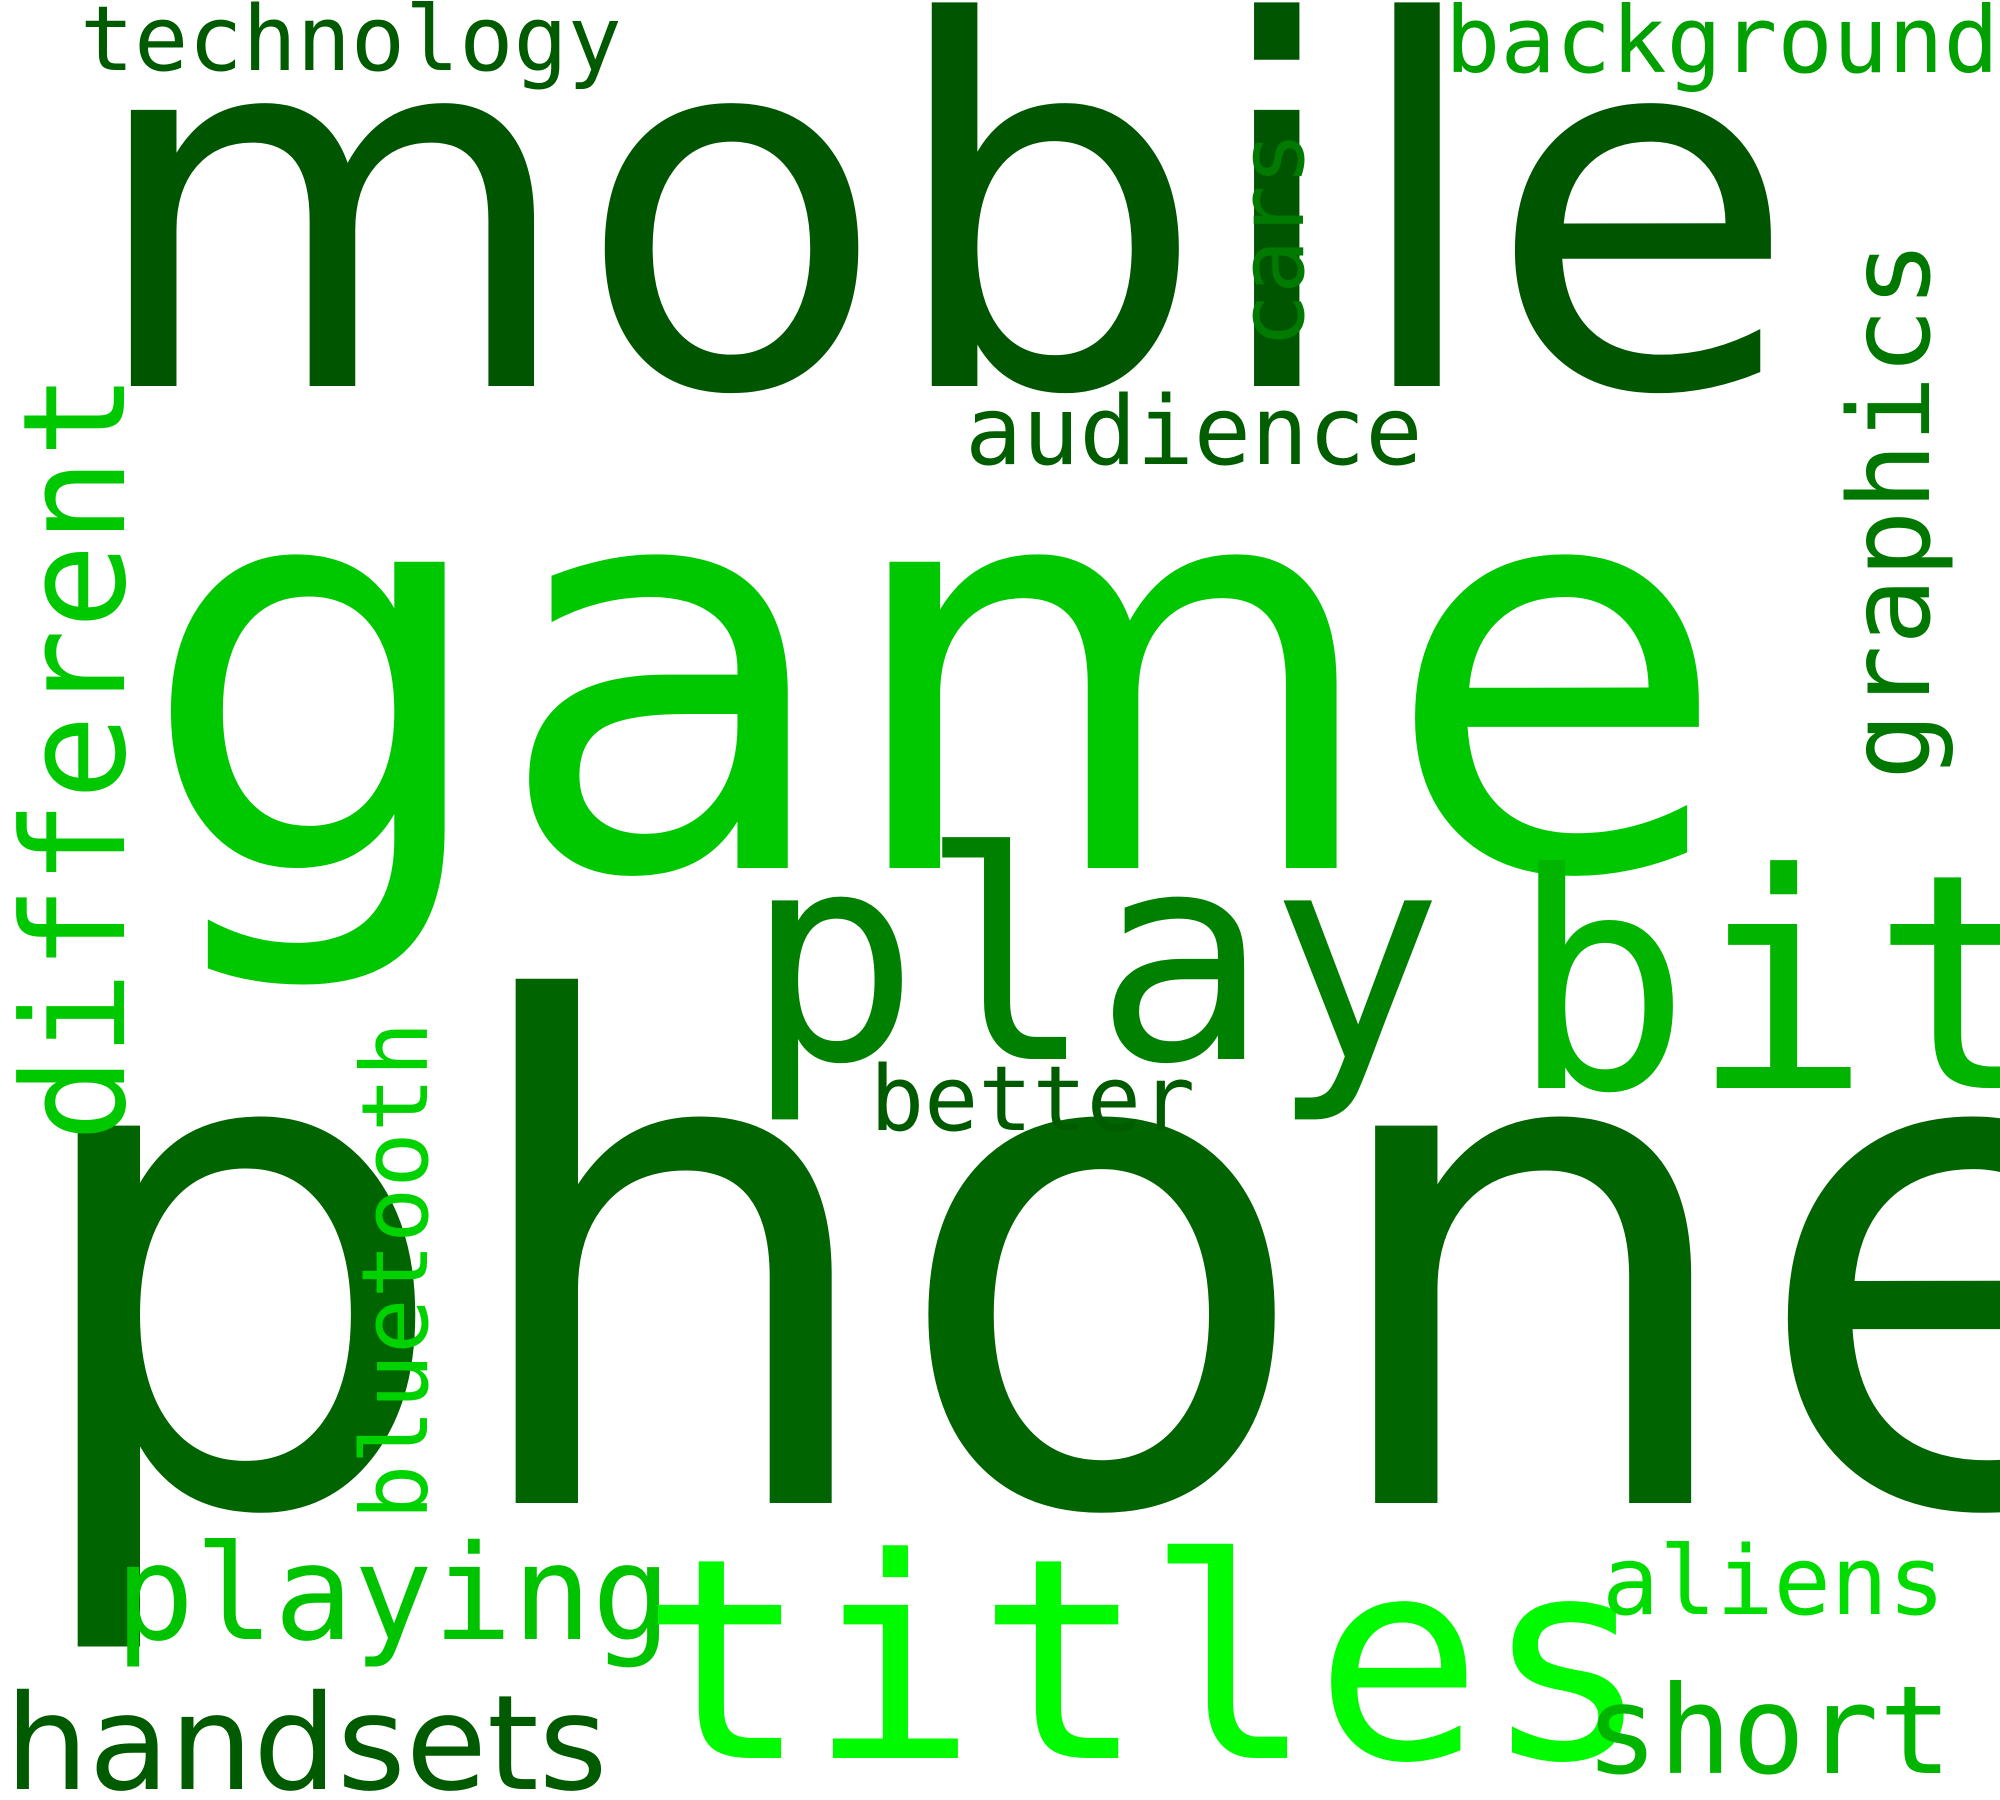  What do you see at coordinates (1033, 1099) in the screenshot?
I see `word-better: better` at bounding box center [1033, 1099].